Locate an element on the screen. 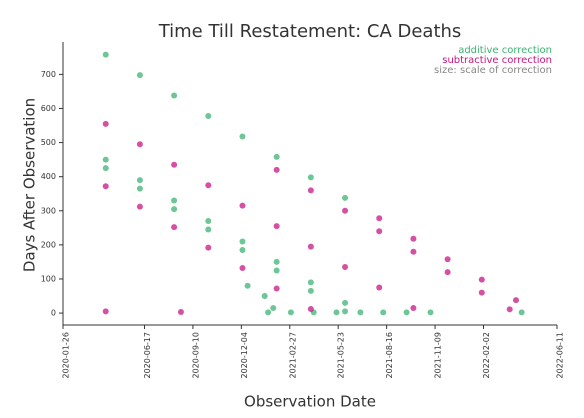 The width and height of the screenshot is (584, 418). y-tick-label: 200 is located at coordinates (48, 244).